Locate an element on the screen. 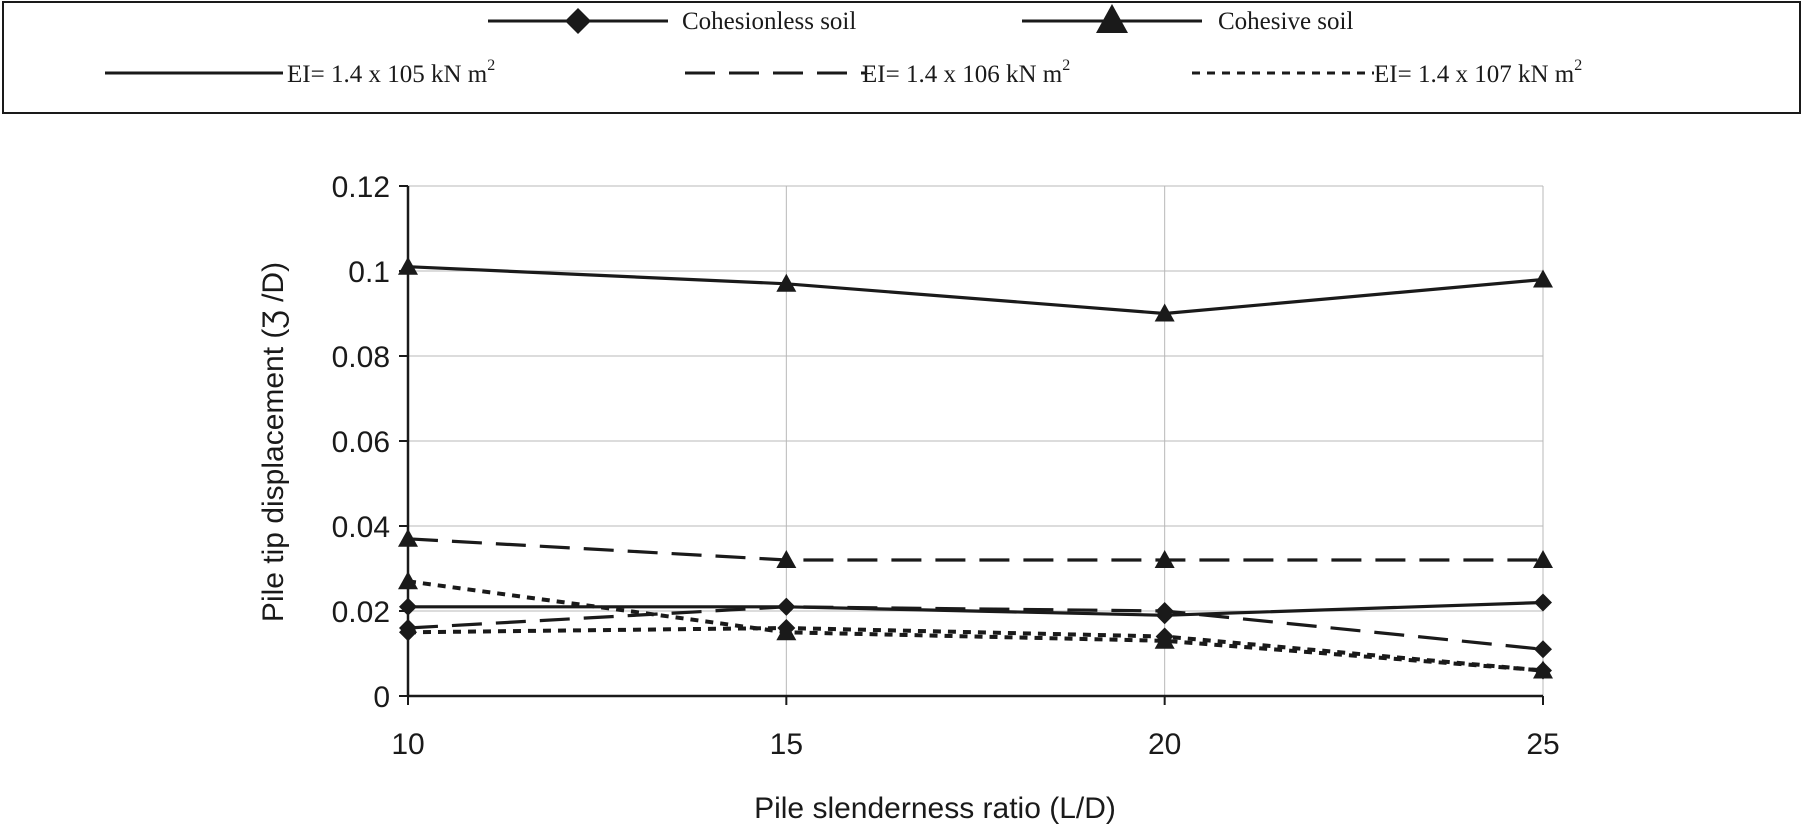 The height and width of the screenshot is (830, 1804). y-axis-title: Pile tip displacement (Ʒ /D) is located at coordinates (273, 442).